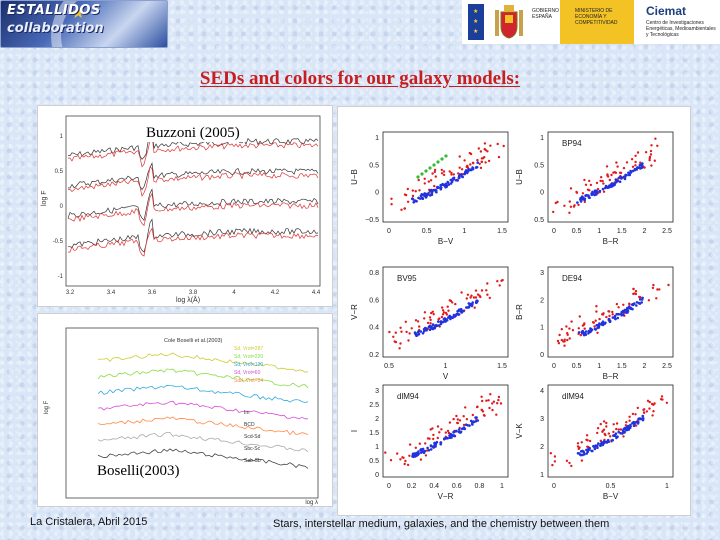 This screenshot has height=540, width=720. What do you see at coordinates (446, 366) in the screenshot?
I see `x-tick: 1` at bounding box center [446, 366].